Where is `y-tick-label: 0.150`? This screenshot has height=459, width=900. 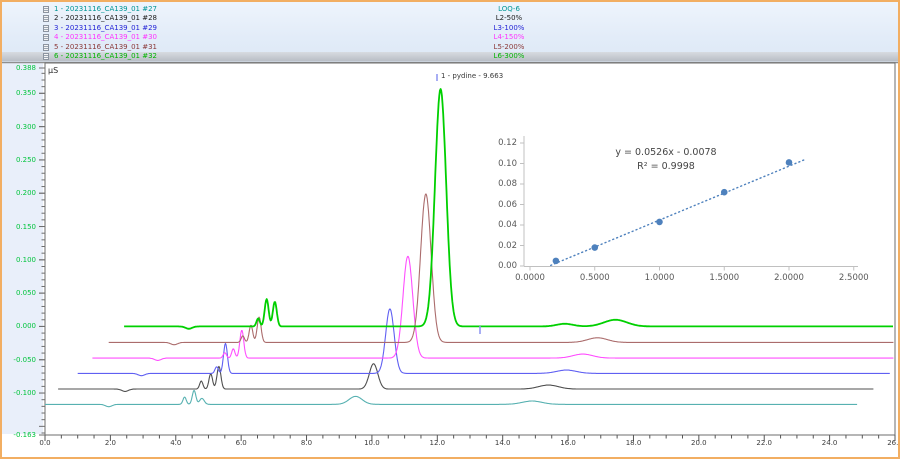 y-tick-label: 0.150 is located at coordinates (25, 226).